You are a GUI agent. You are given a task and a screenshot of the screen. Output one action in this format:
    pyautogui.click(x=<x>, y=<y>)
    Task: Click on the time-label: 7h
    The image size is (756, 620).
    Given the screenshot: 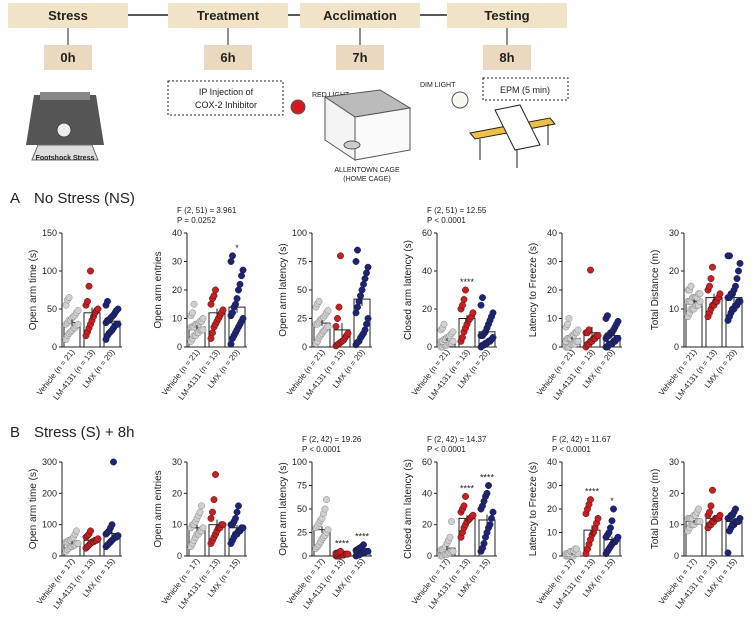 What is the action you would take?
    pyautogui.click(x=359, y=57)
    